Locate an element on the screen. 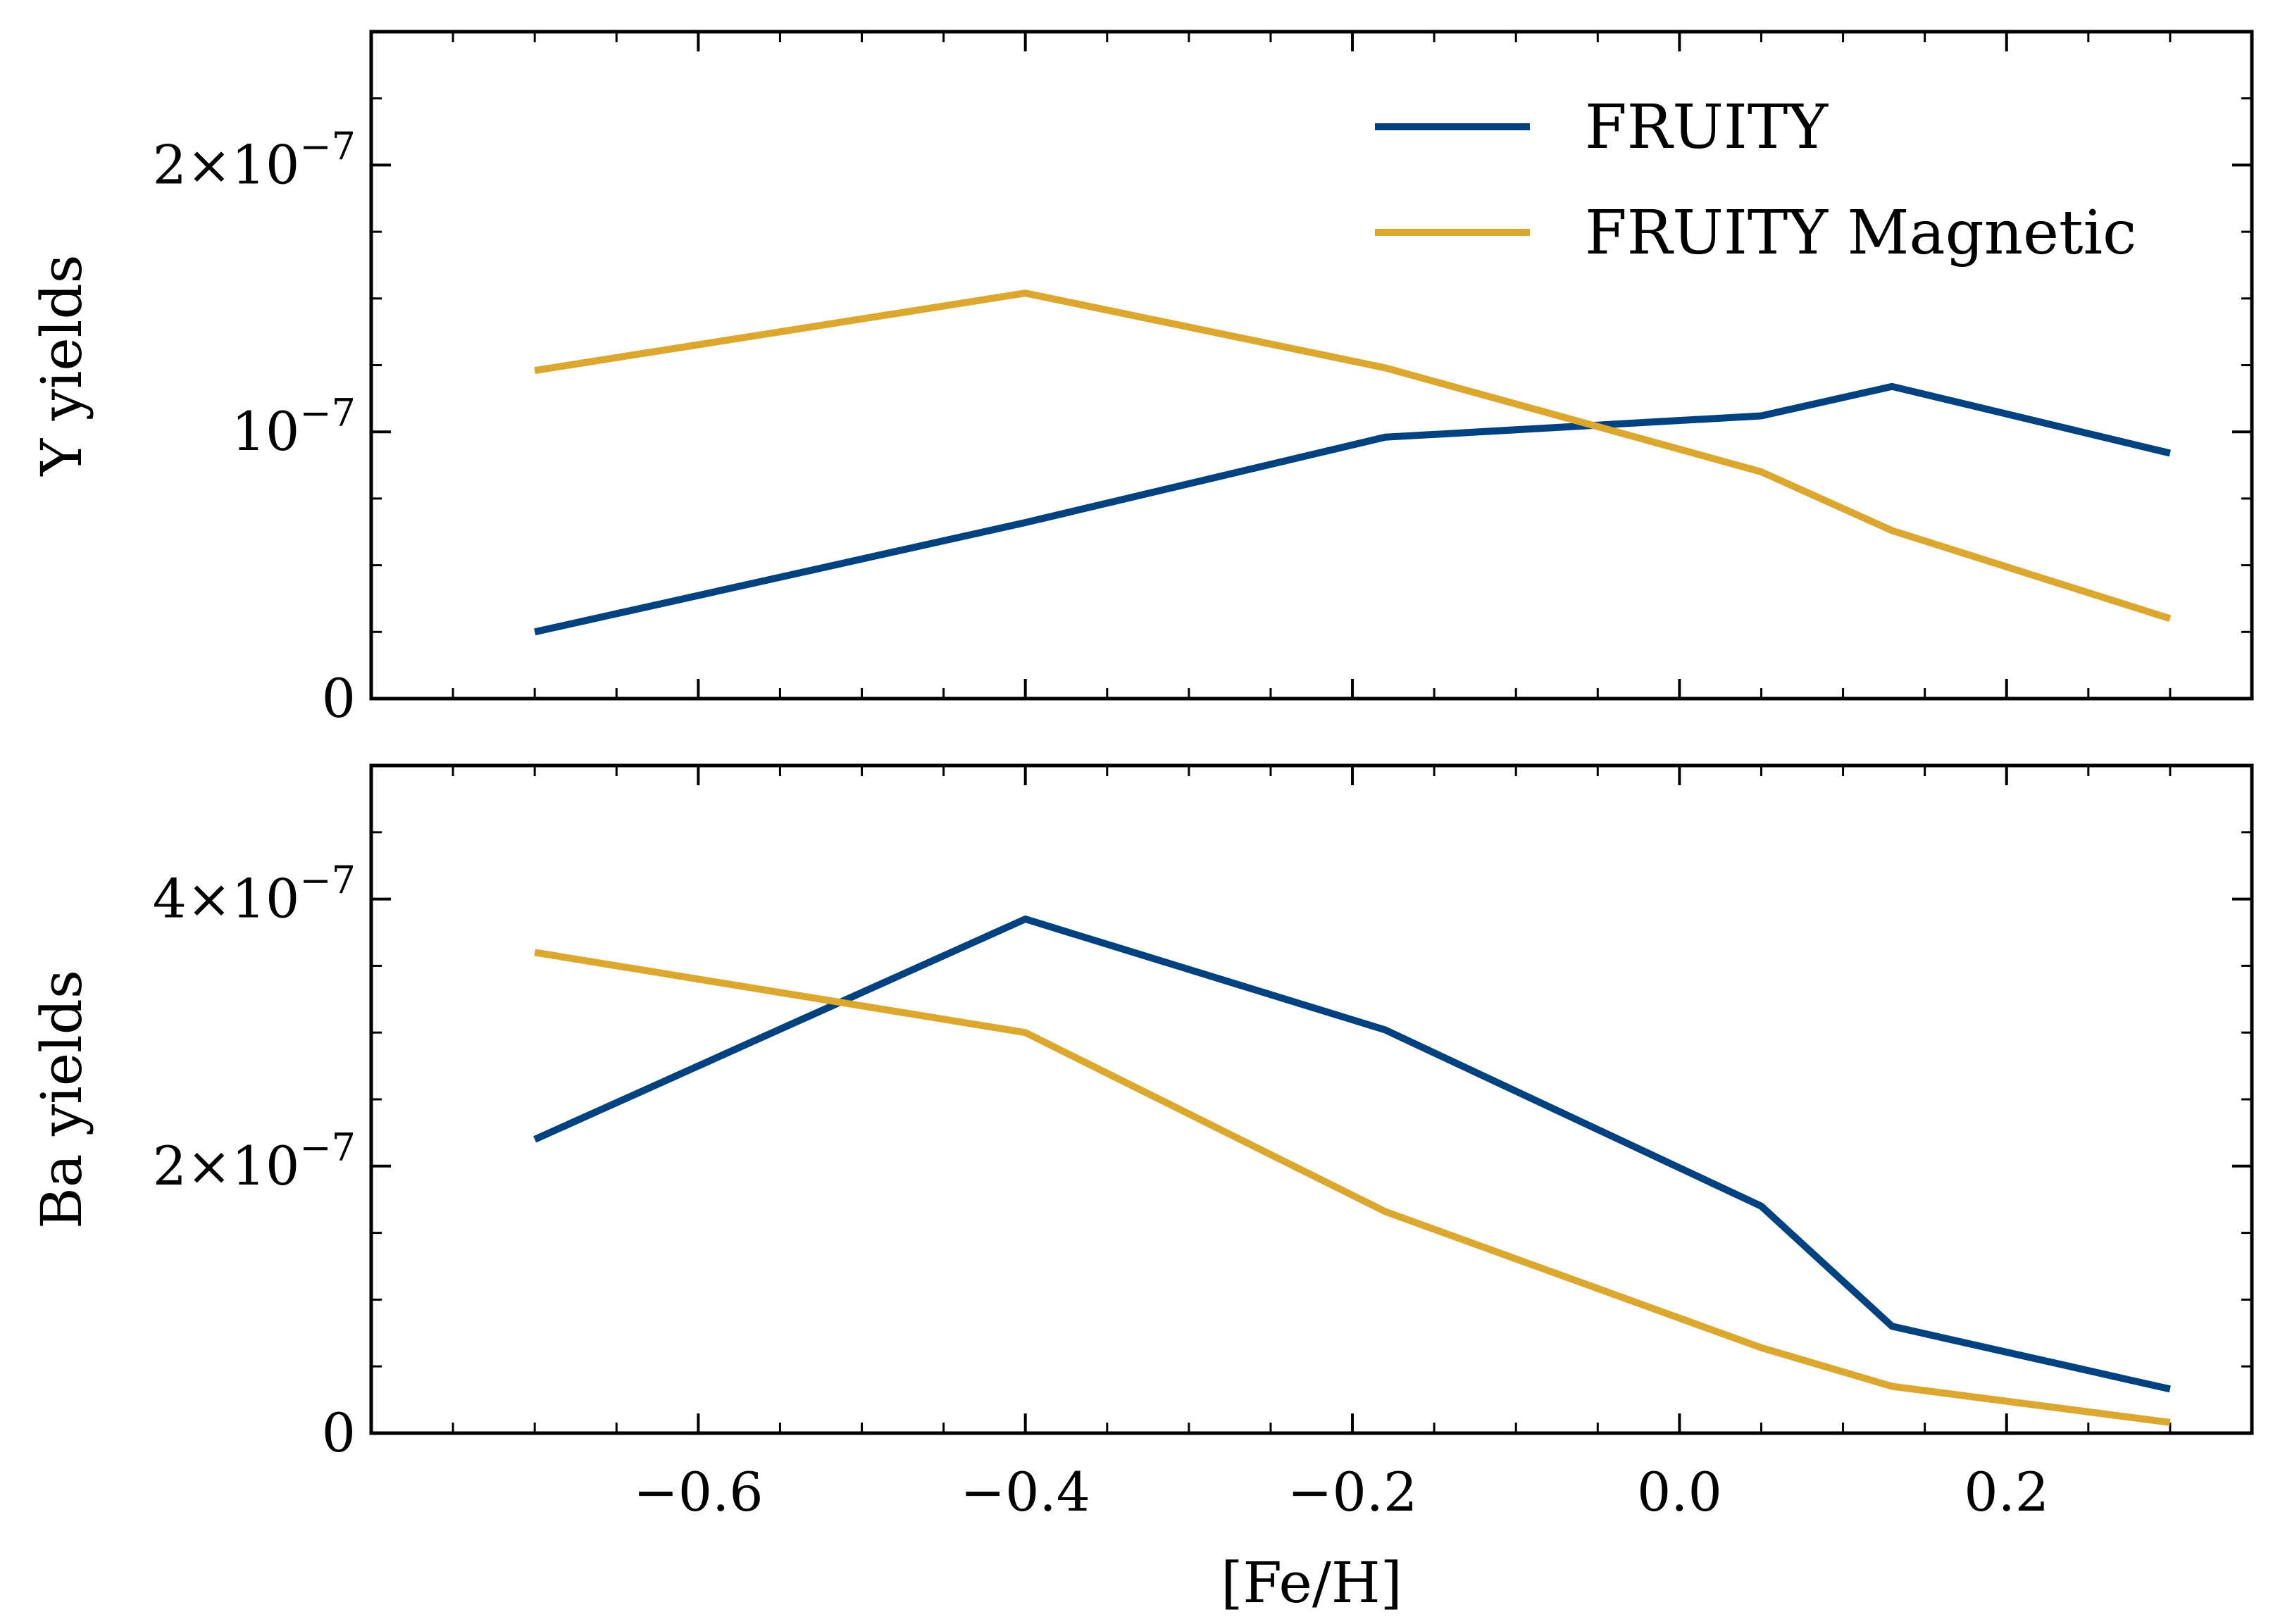 This screenshot has width=2273, height=1624. legend-label: FRUITY is located at coordinates (1707, 127).